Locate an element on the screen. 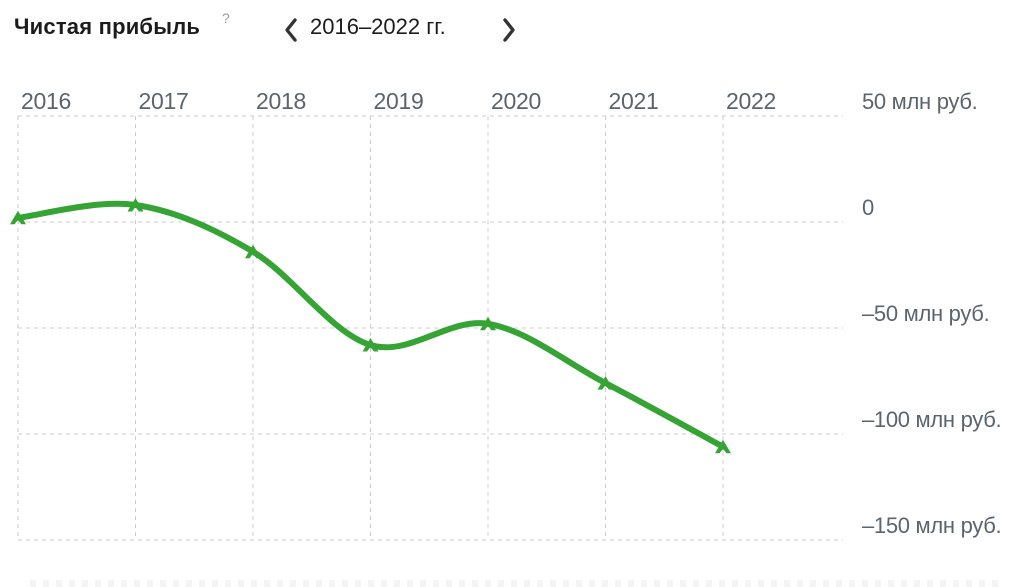  x-axis-label: 2022 is located at coordinates (751, 101).